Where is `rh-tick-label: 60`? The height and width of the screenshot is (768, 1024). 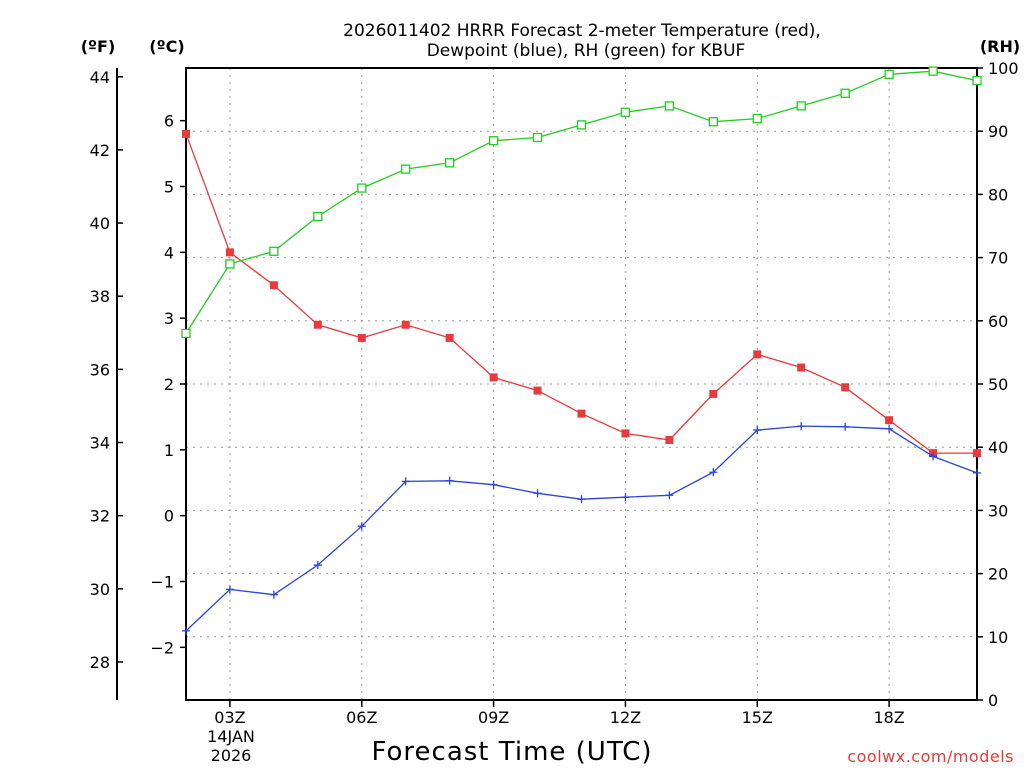
rh-tick-label: 60 is located at coordinates (998, 321).